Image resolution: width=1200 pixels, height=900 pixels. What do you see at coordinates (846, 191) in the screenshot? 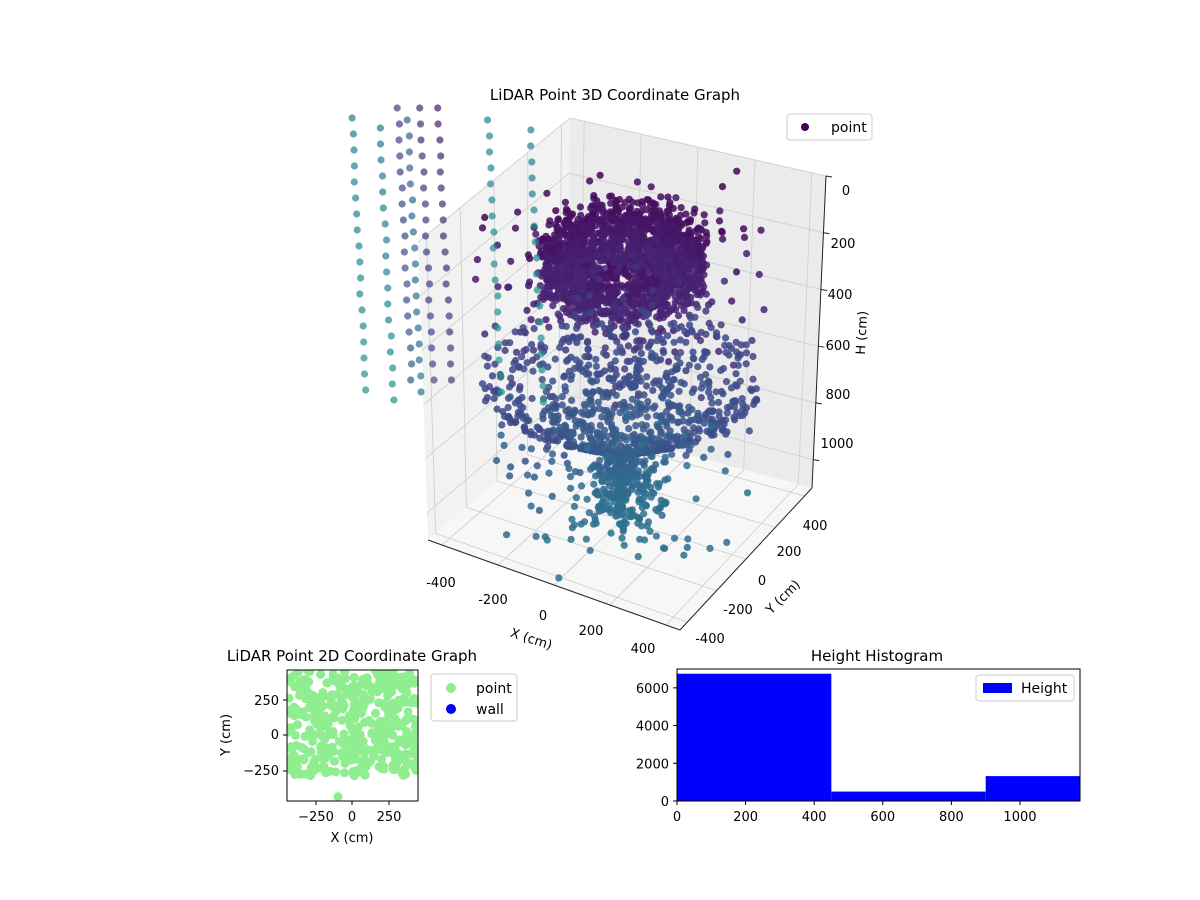
I see `z-tick-label: 0` at bounding box center [846, 191].